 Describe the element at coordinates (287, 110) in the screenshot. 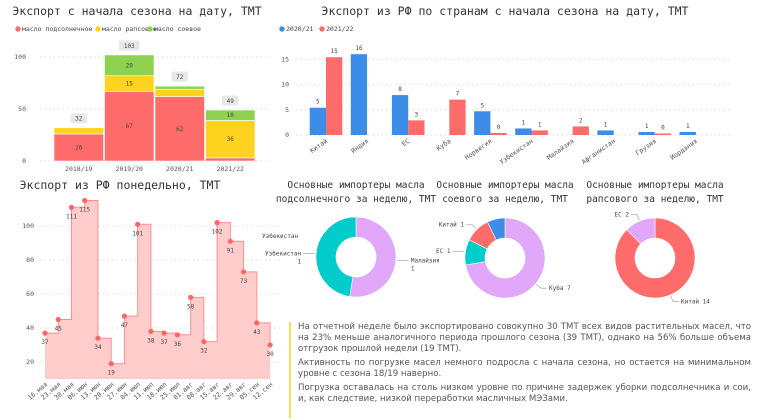

I see `y-tick-label: 5` at that location.